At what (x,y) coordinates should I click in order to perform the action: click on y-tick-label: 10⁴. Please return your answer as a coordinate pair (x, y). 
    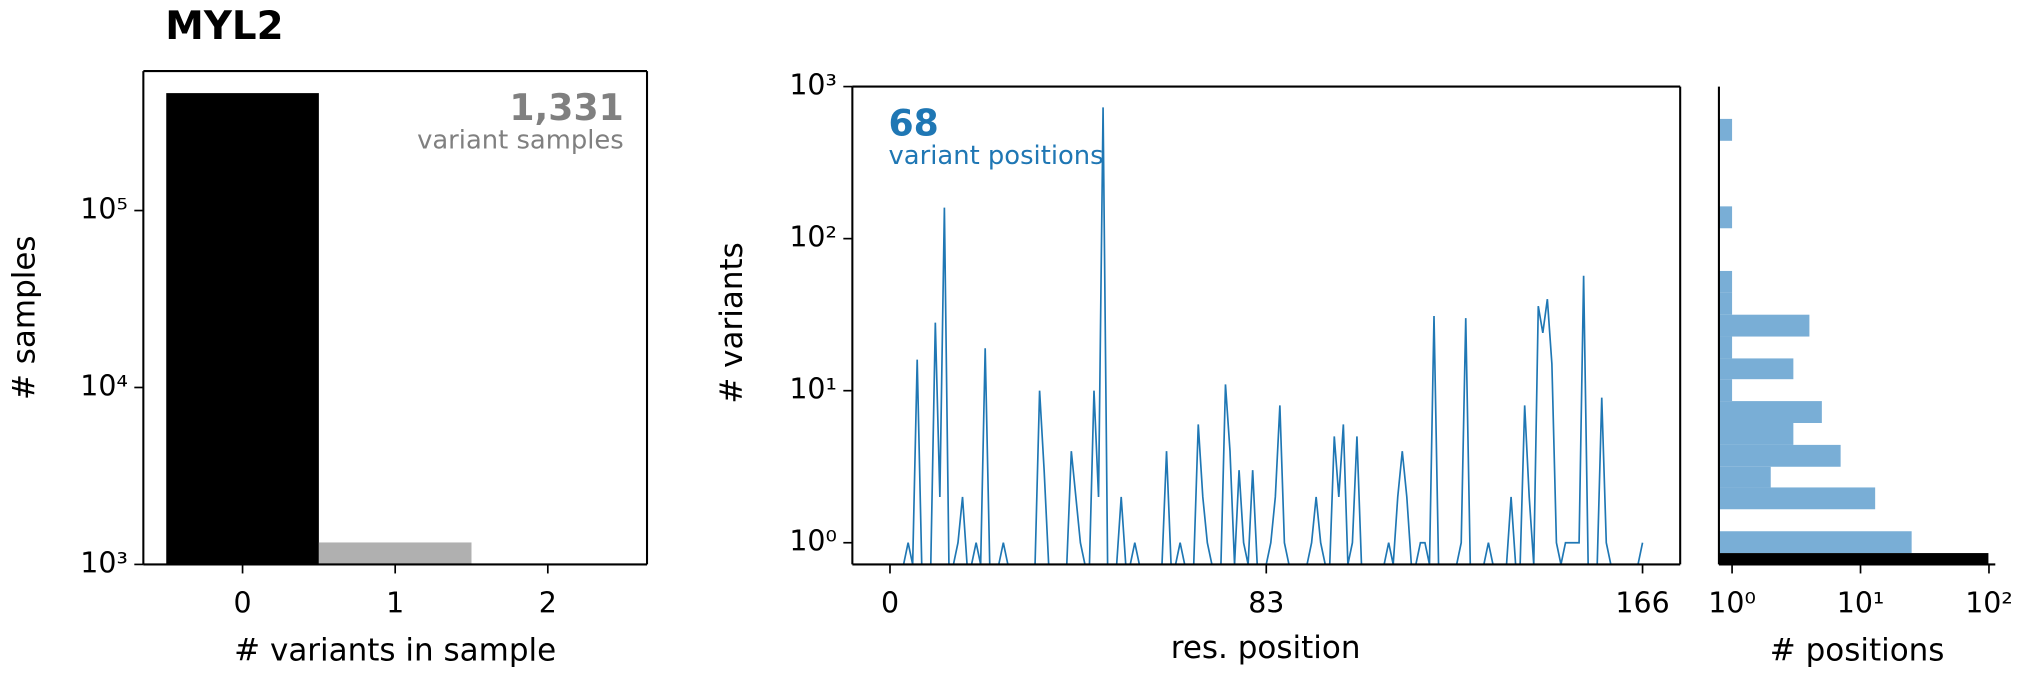
    Looking at the image, I should click on (104, 385).